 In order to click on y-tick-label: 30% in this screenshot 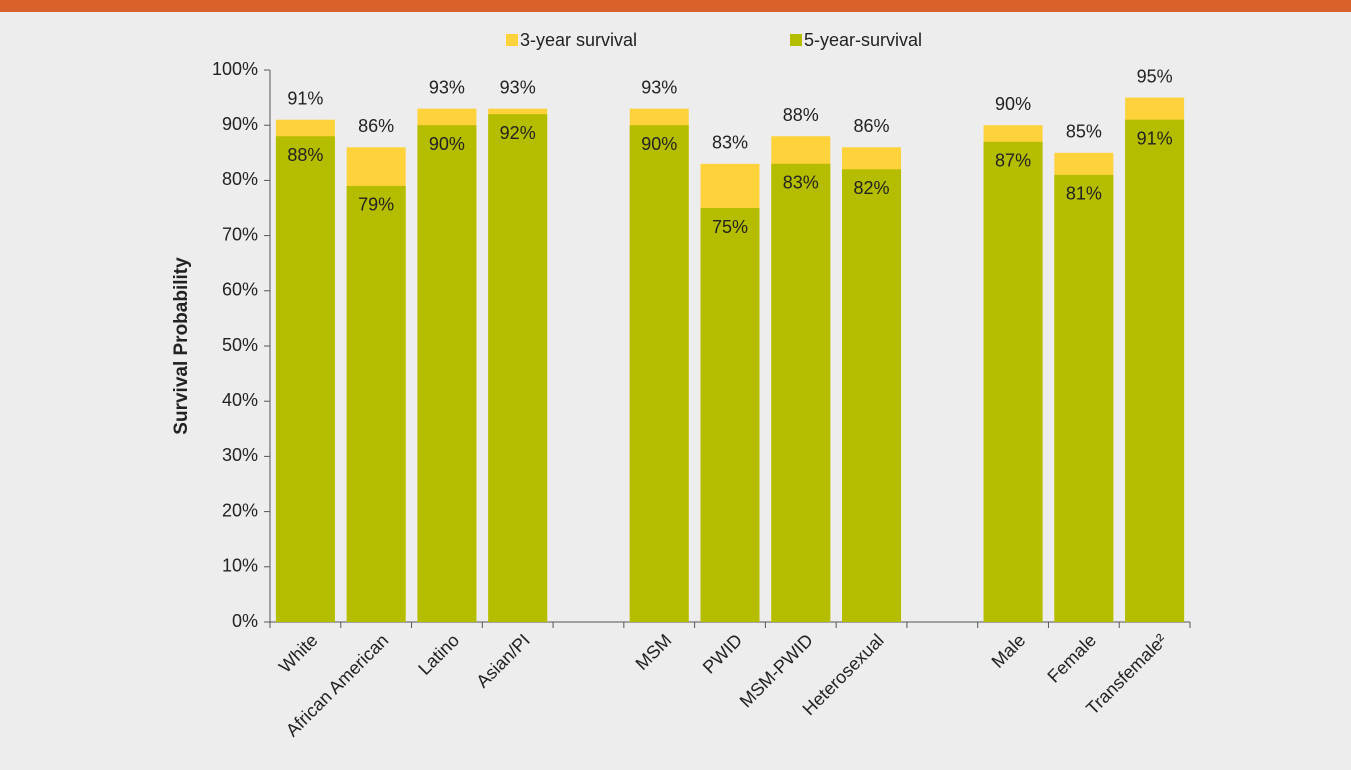, I will do `click(240, 455)`.